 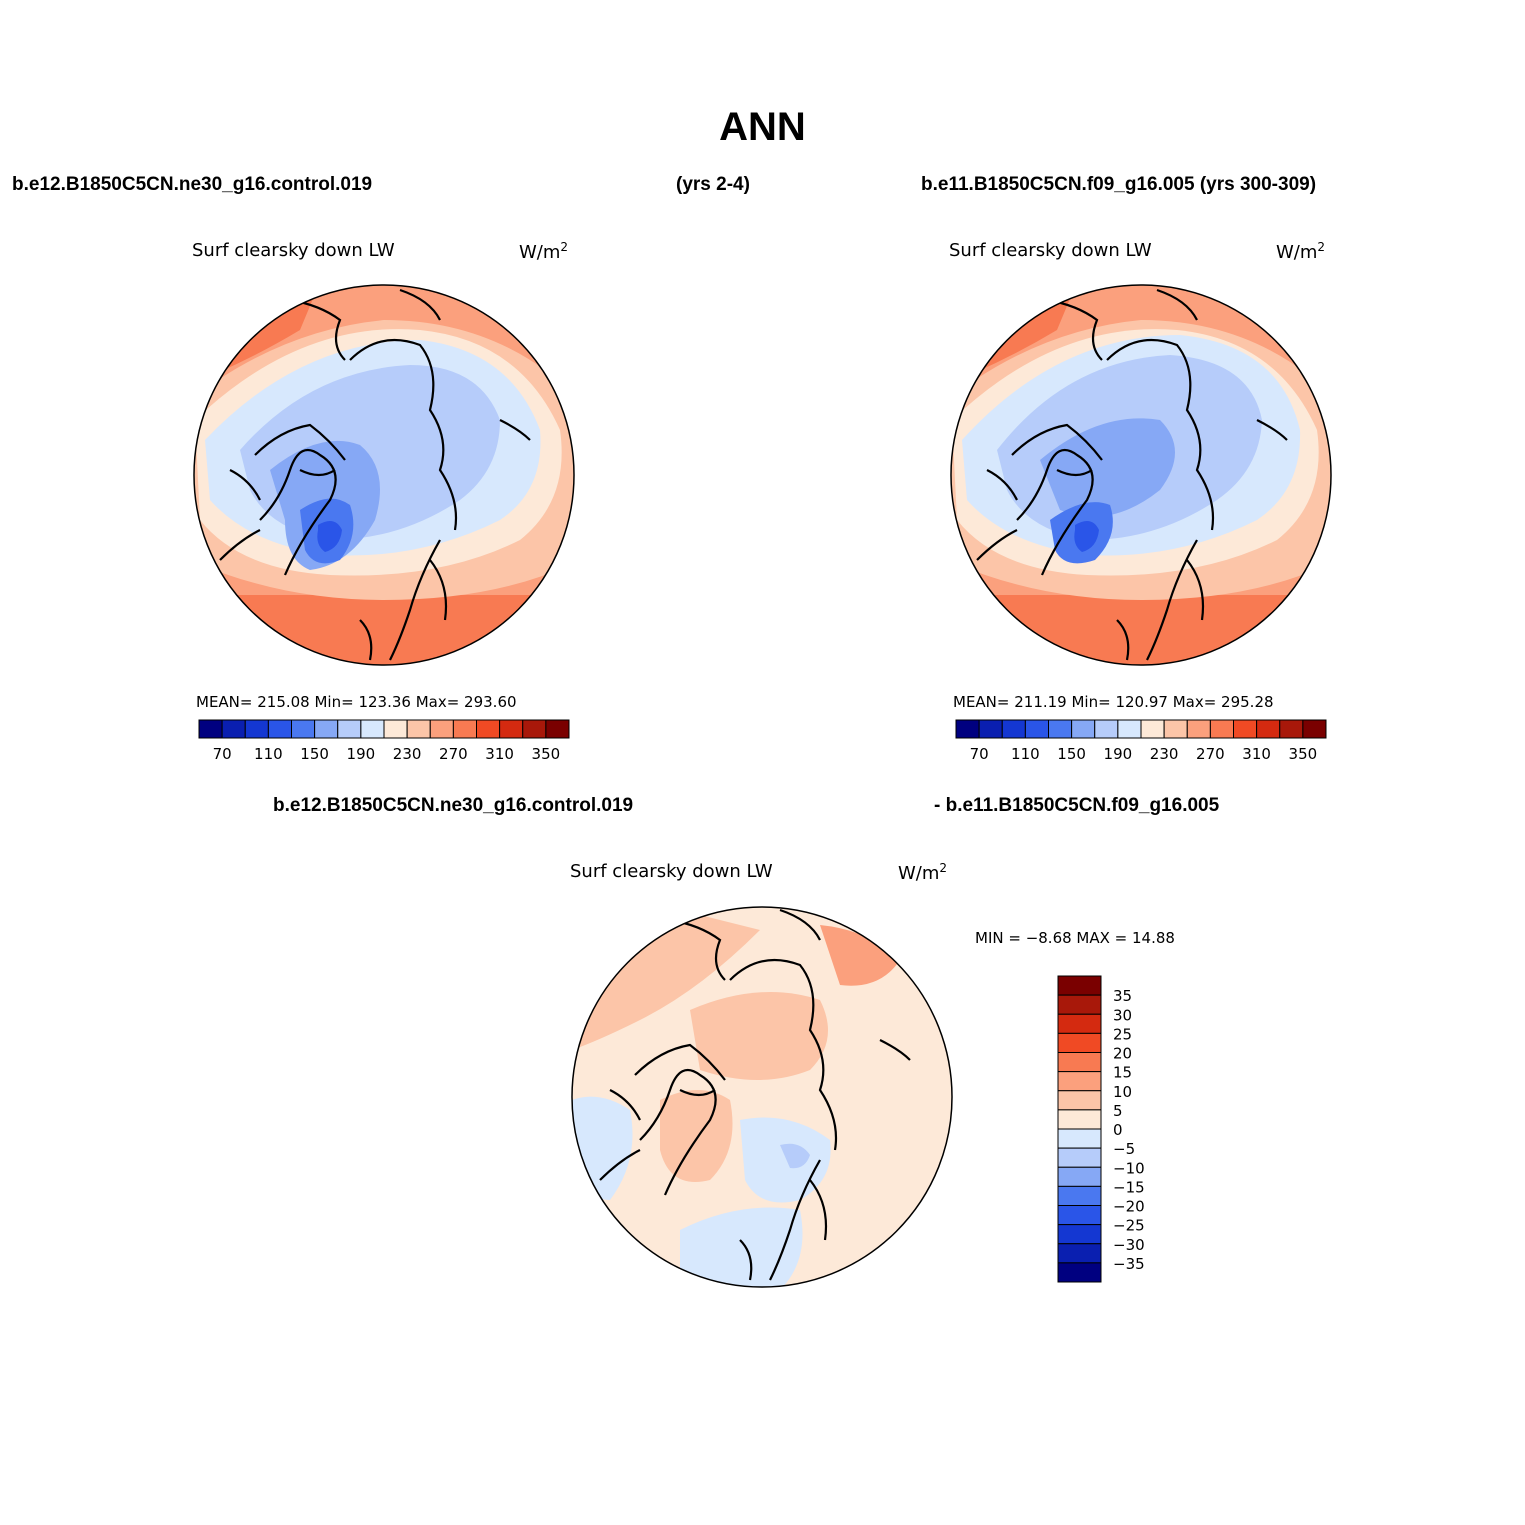 What do you see at coordinates (1122, 1034) in the screenshot?
I see `colorbar-tick-label: 25` at bounding box center [1122, 1034].